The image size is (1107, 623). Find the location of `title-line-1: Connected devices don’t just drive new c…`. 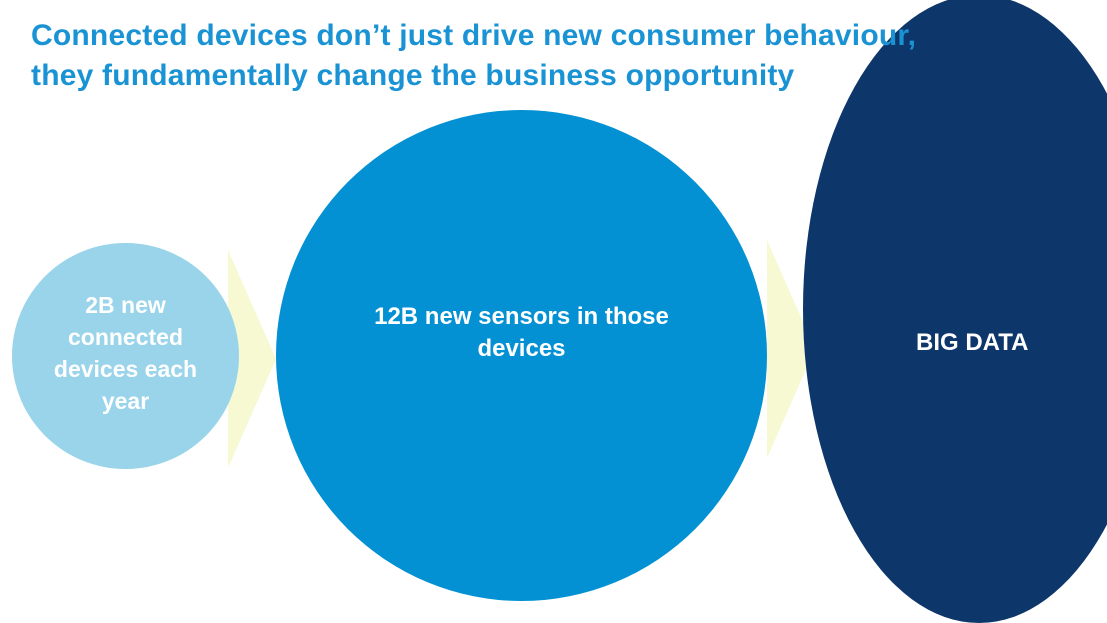

title-line-1: Connected devices don’t just drive new c… is located at coordinates (474, 35).